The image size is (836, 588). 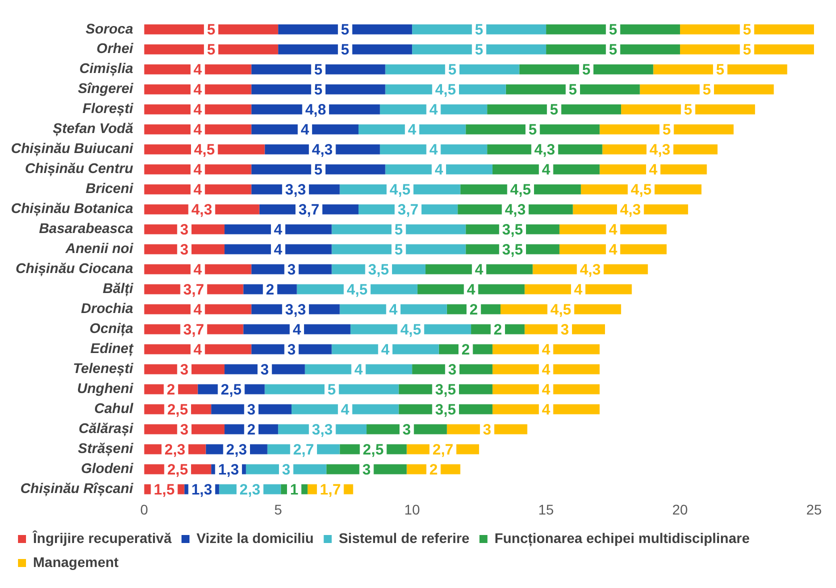 What do you see at coordinates (106, 88) in the screenshot?
I see `y-tick-label: Sîngerei` at bounding box center [106, 88].